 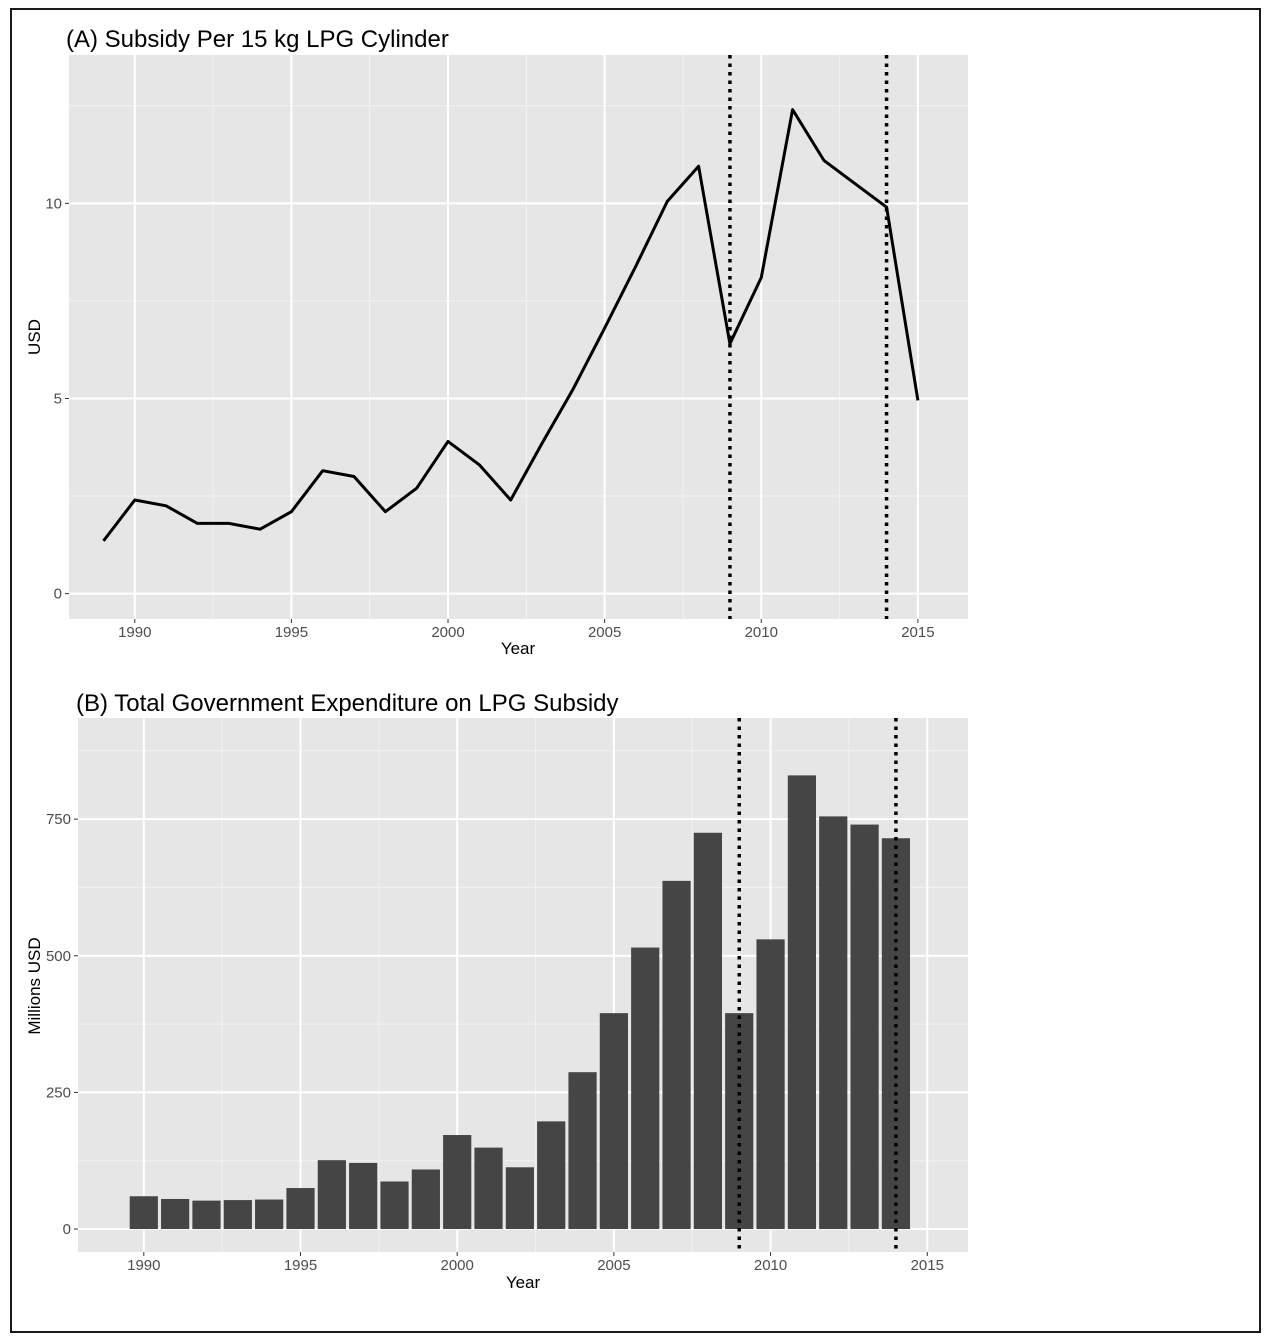 What do you see at coordinates (457, 1265) in the screenshot?
I see `chart-b-x-tick-label: 2000` at bounding box center [457, 1265].